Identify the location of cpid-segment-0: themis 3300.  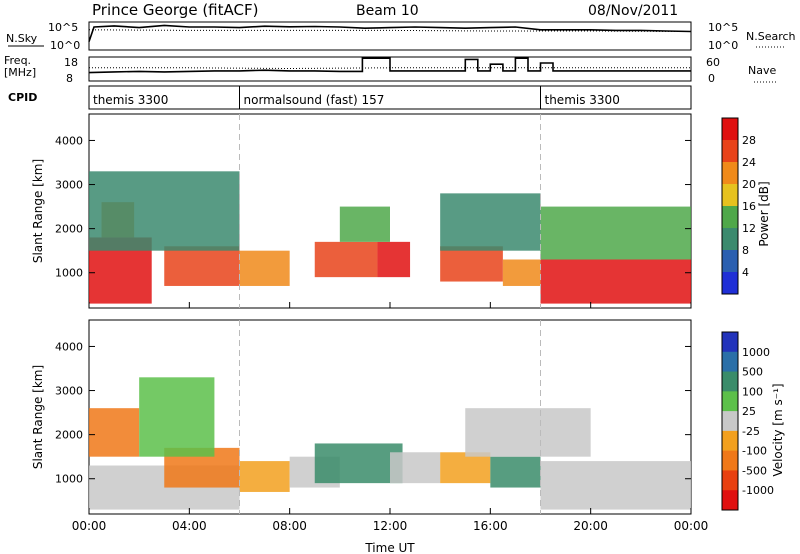
(130, 100).